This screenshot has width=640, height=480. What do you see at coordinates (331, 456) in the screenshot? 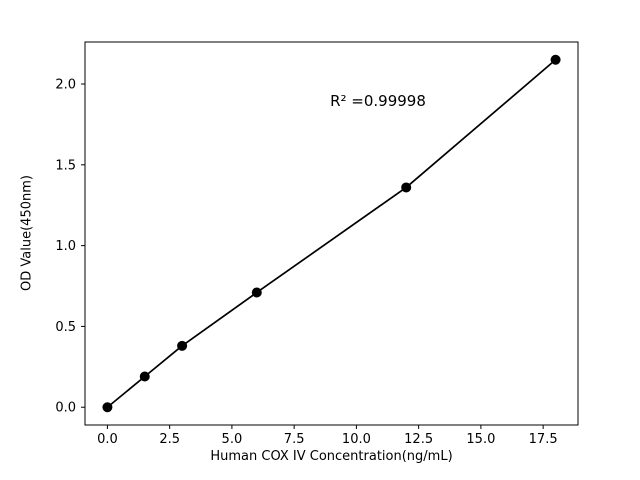
I see `x-axis-label: Human COX IV Concentration(ng/mL)` at bounding box center [331, 456].